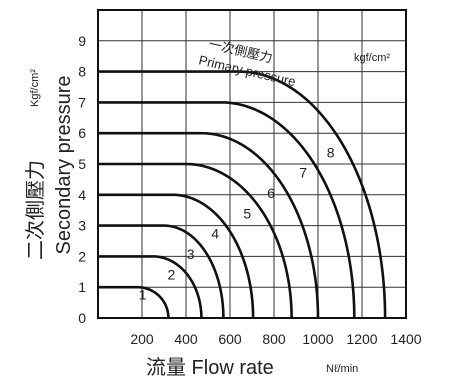 This screenshot has width=453, height=380. I want to click on y-axis-title-group: Secondary pressure, so click(64, 165).